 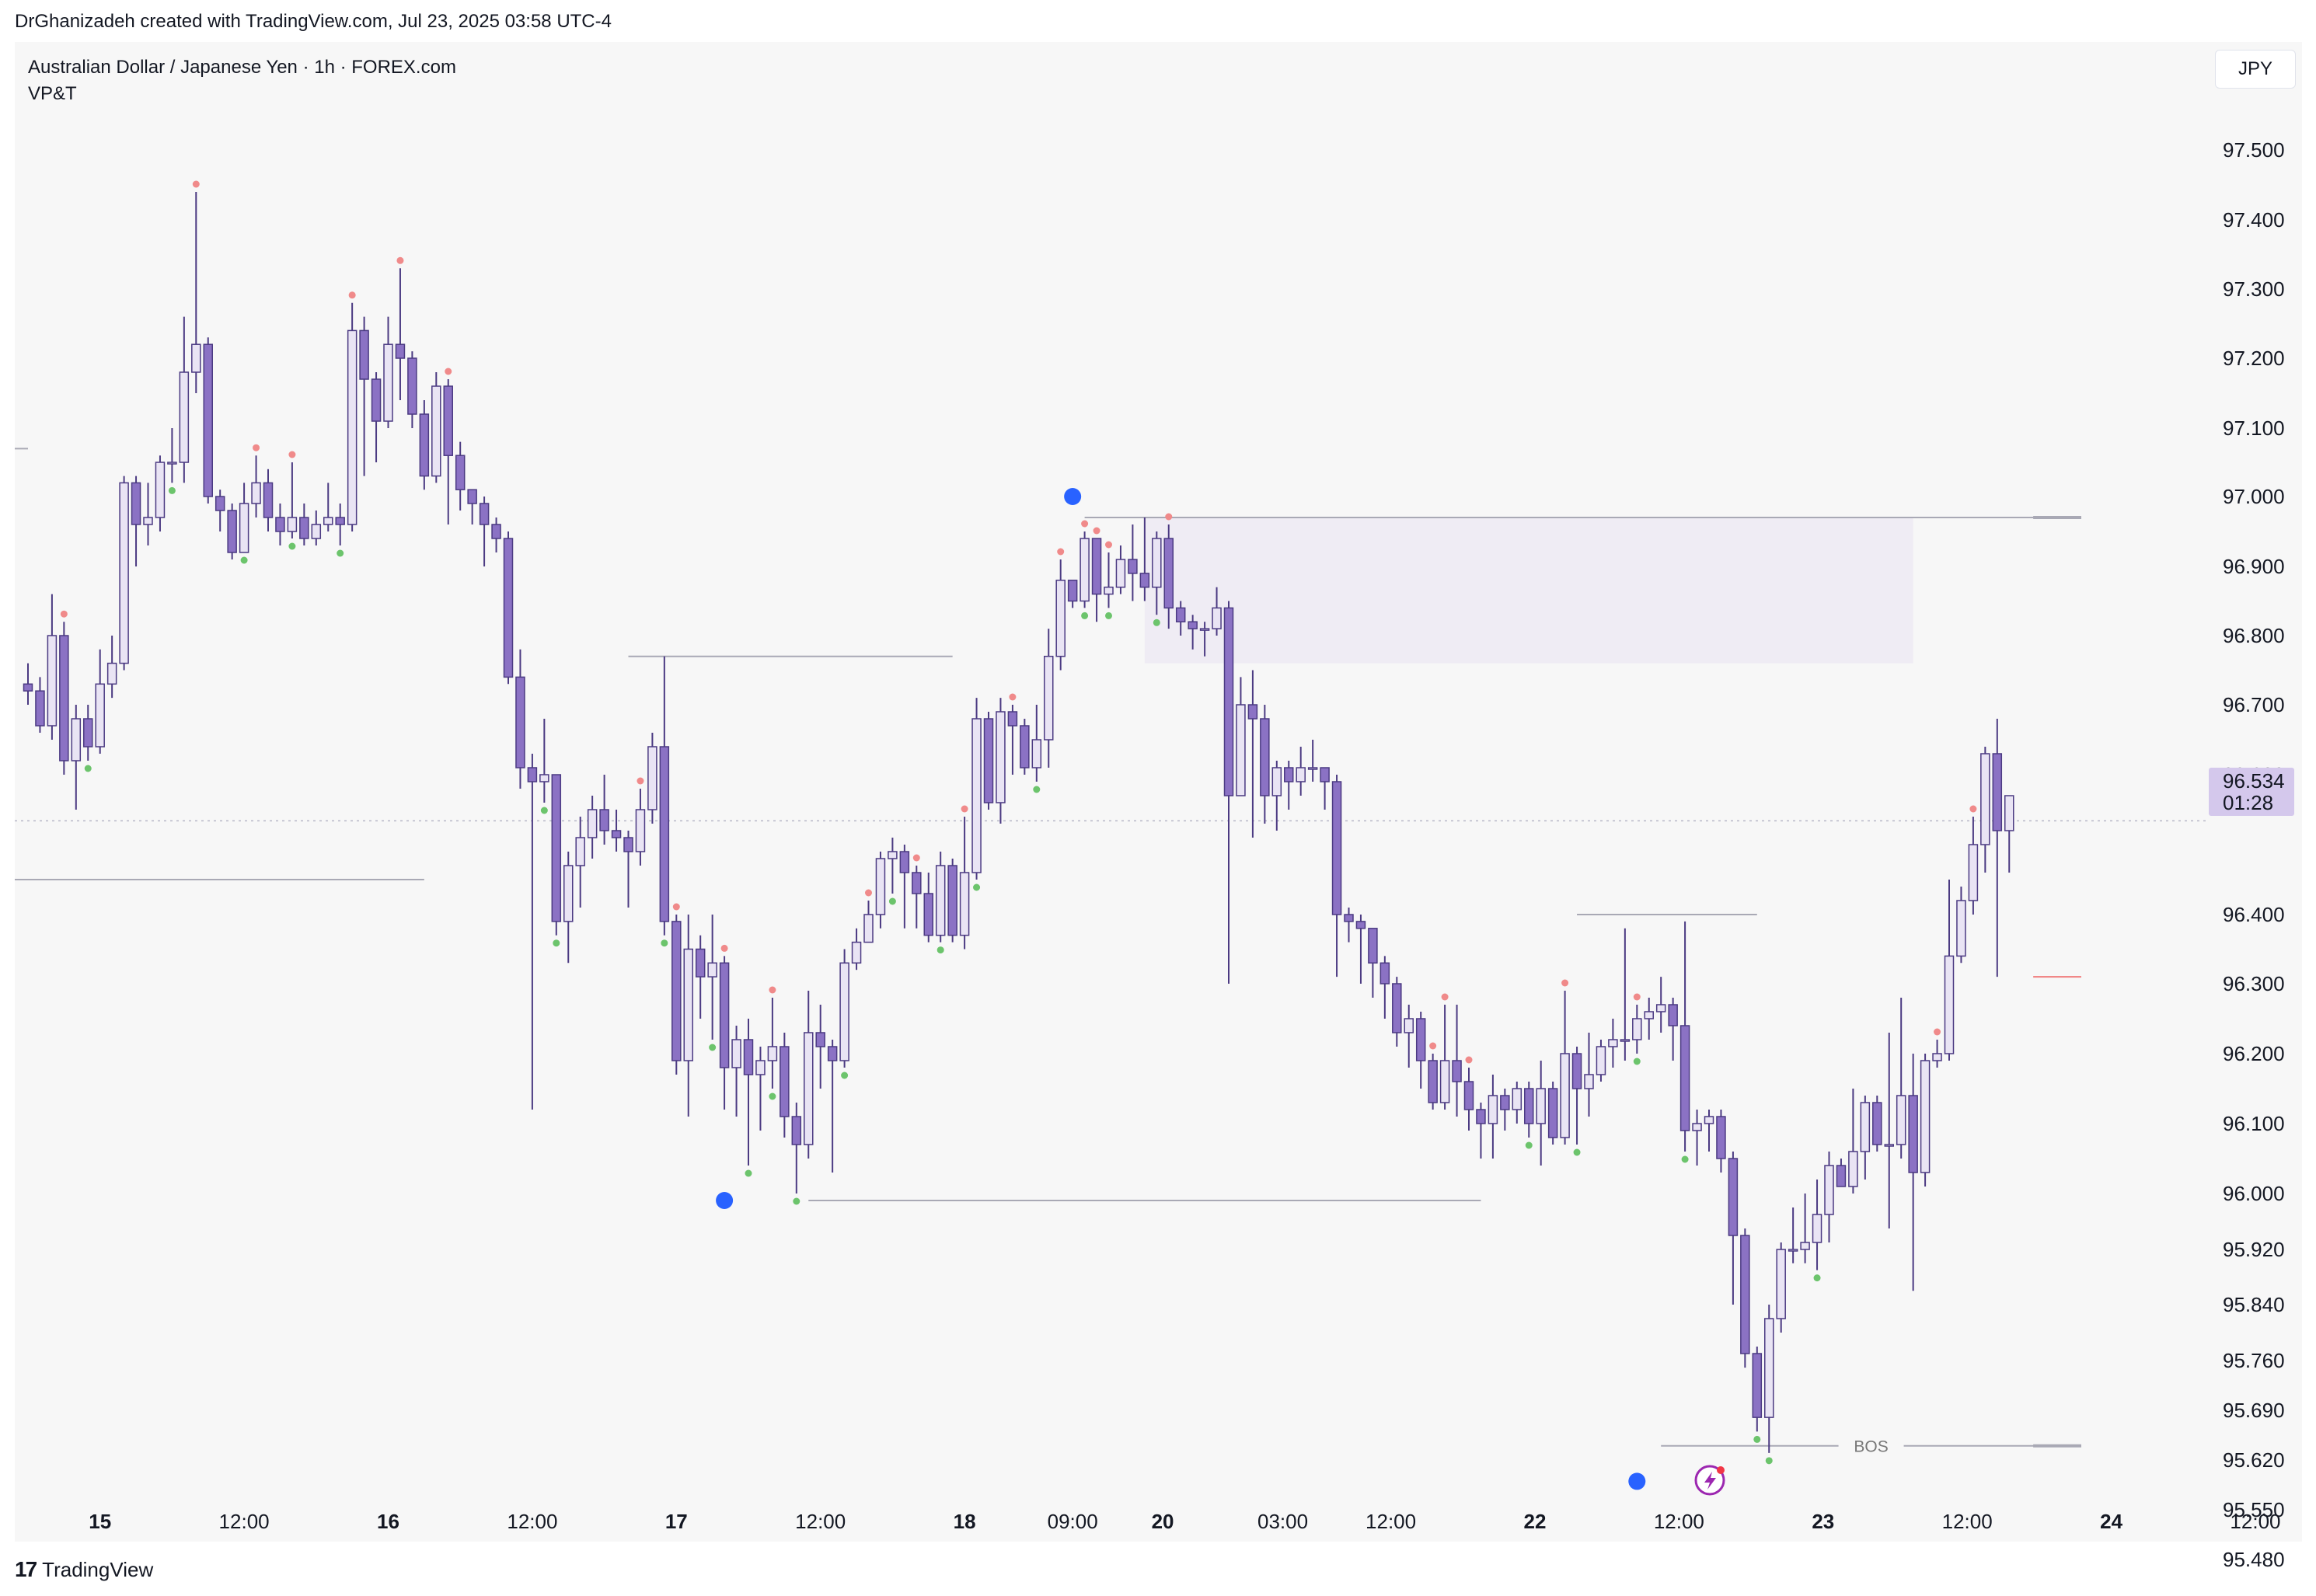 I want to click on y-axis-tick-label: 95.480, so click(x=2254, y=1559).